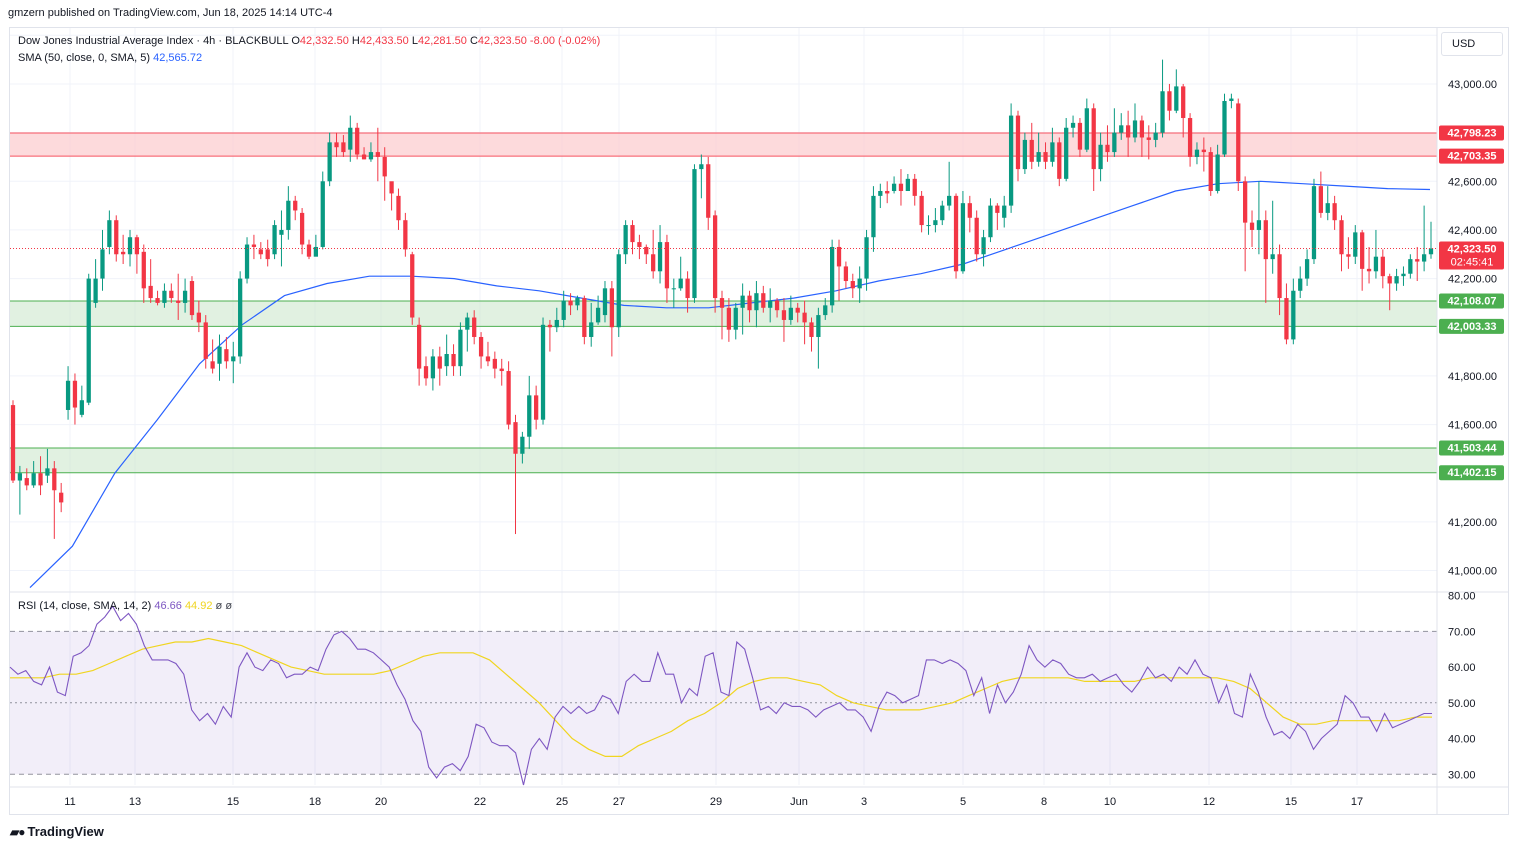 Image resolution: width=1519 pixels, height=850 pixels. Describe the element at coordinates (69, 802) in the screenshot. I see `x-tick-label: 11` at that location.